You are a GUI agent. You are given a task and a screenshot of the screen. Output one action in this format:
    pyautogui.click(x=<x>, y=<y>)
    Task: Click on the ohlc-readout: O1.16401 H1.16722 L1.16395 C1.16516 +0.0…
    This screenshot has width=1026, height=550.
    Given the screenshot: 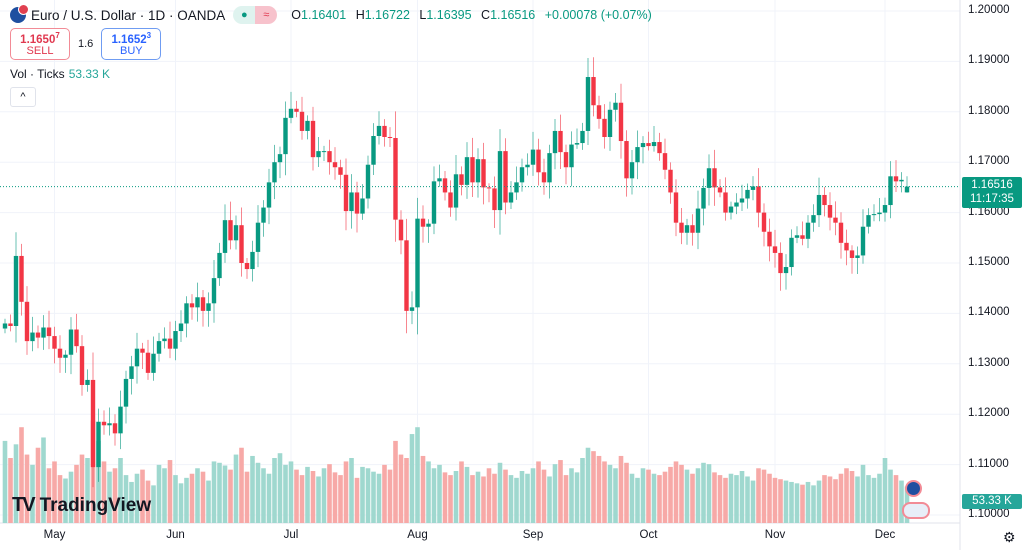 What is the action you would take?
    pyautogui.click(x=471, y=15)
    